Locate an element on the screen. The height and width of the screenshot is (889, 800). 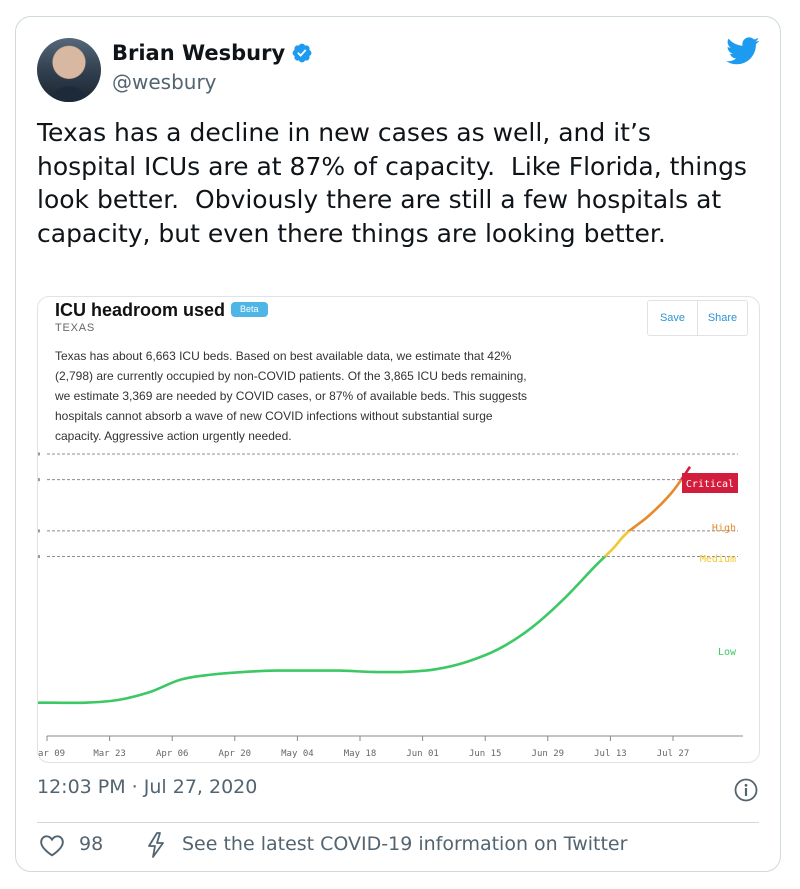
heart-icon is located at coordinates (52, 845).